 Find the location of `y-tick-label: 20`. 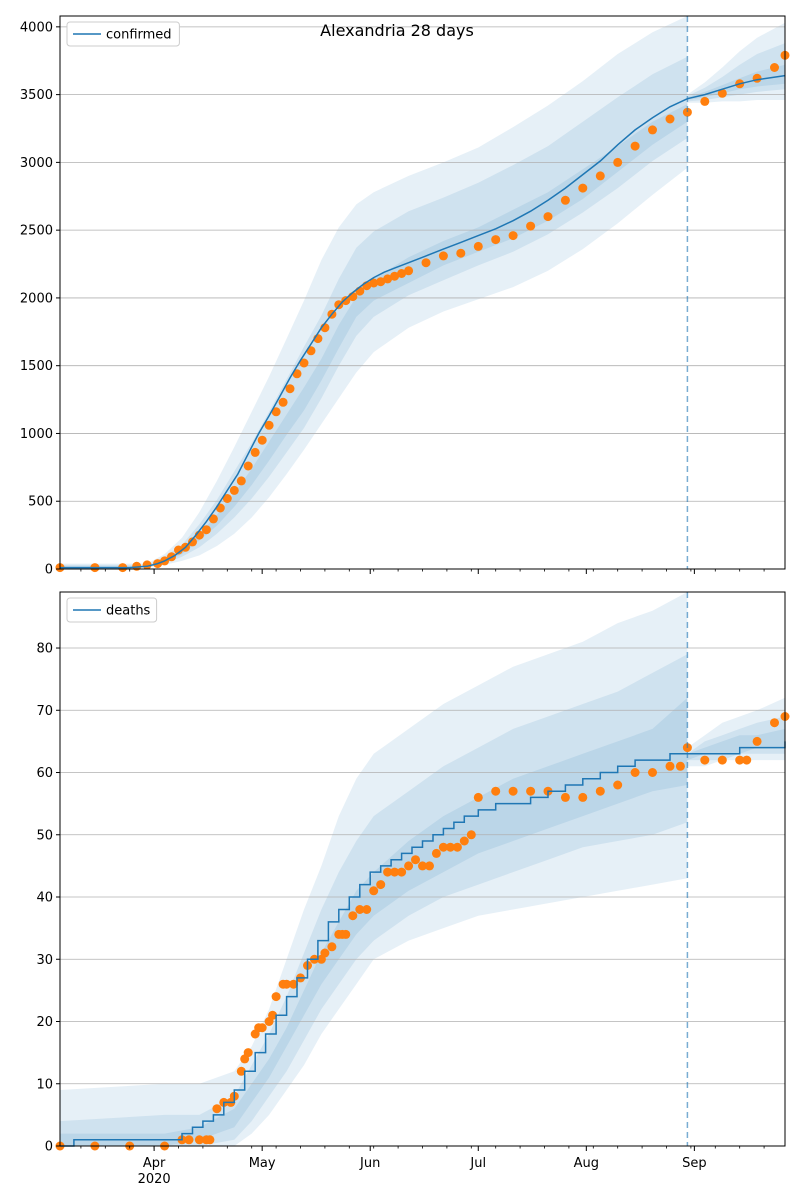

y-tick-label: 20 is located at coordinates (44, 1022).